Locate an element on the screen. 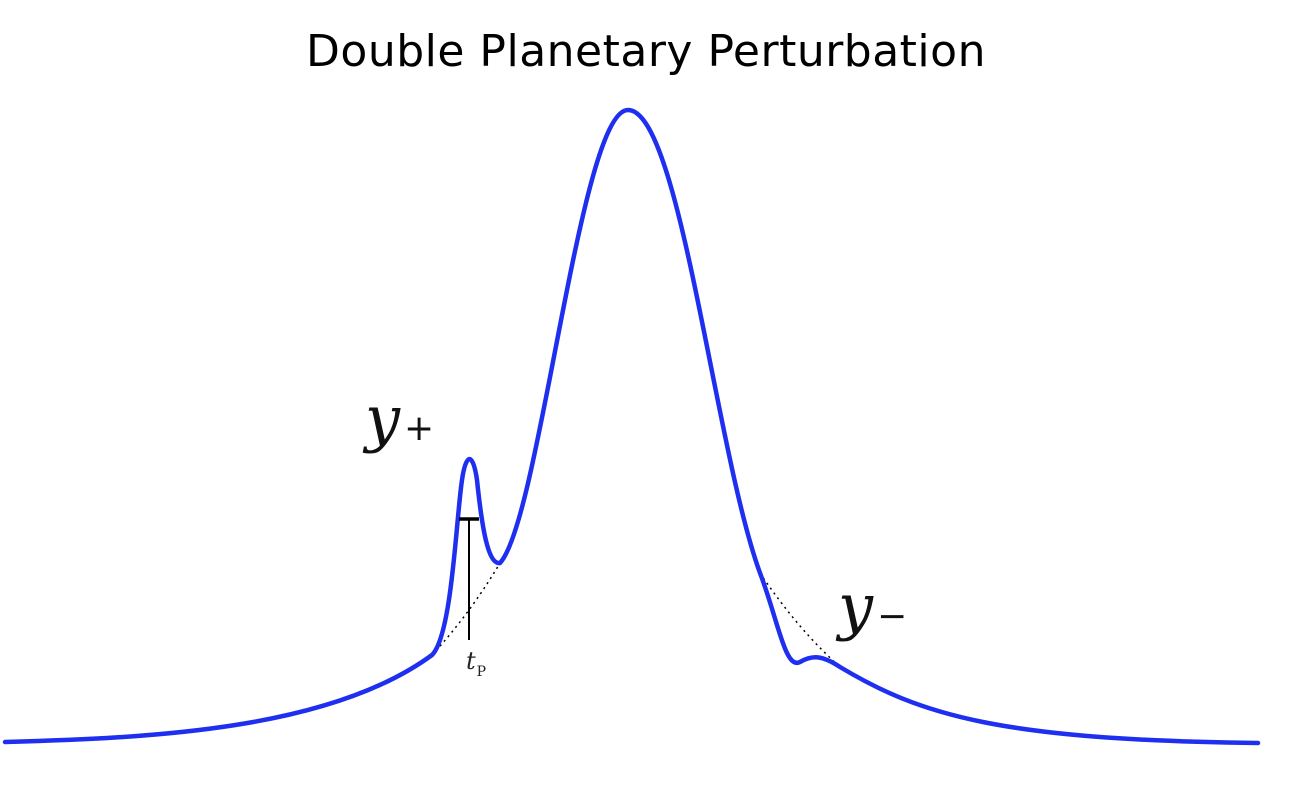 Image resolution: width=1292 pixels, height=786 pixels. unperturbed-baseline-right is located at coordinates (800, 620).